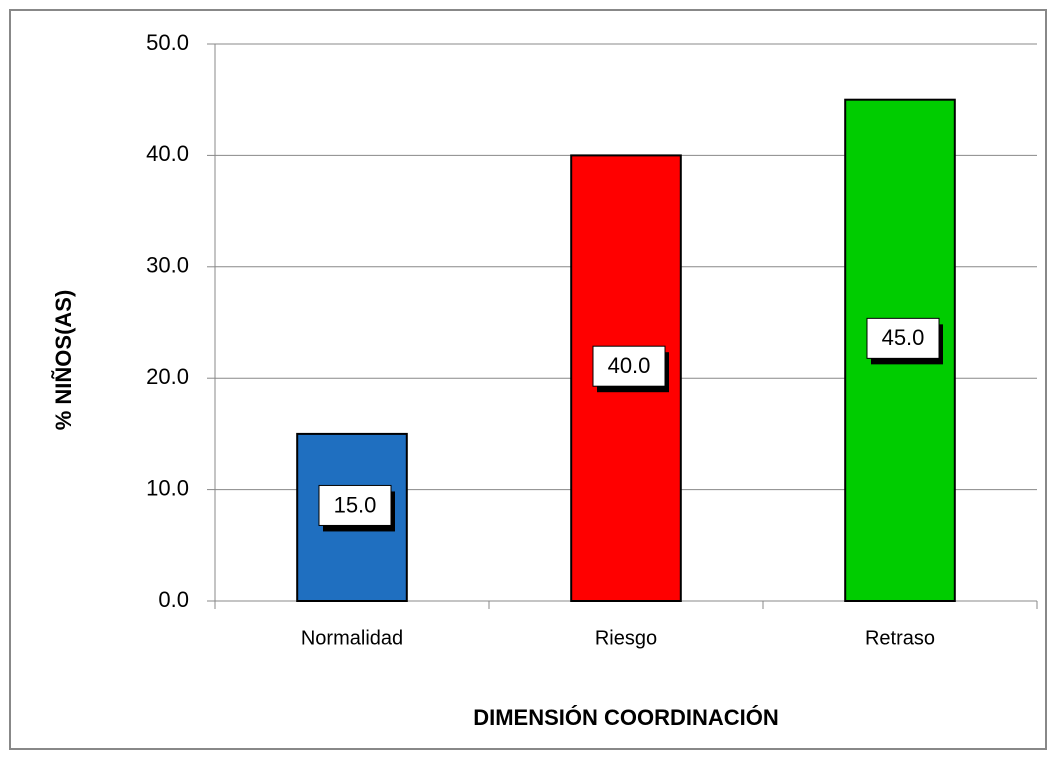 The height and width of the screenshot is (760, 1057). What do you see at coordinates (167, 153) in the screenshot?
I see `y-tick-label: 40.0` at bounding box center [167, 153].